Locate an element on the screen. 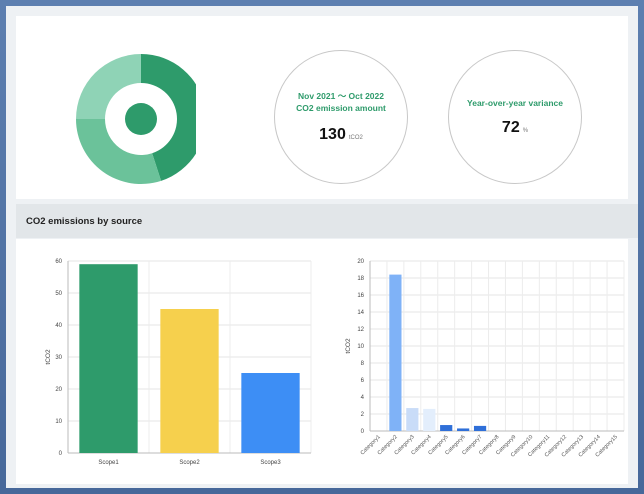 The image size is (644, 494). variance-value: 72 is located at coordinates (510, 127).